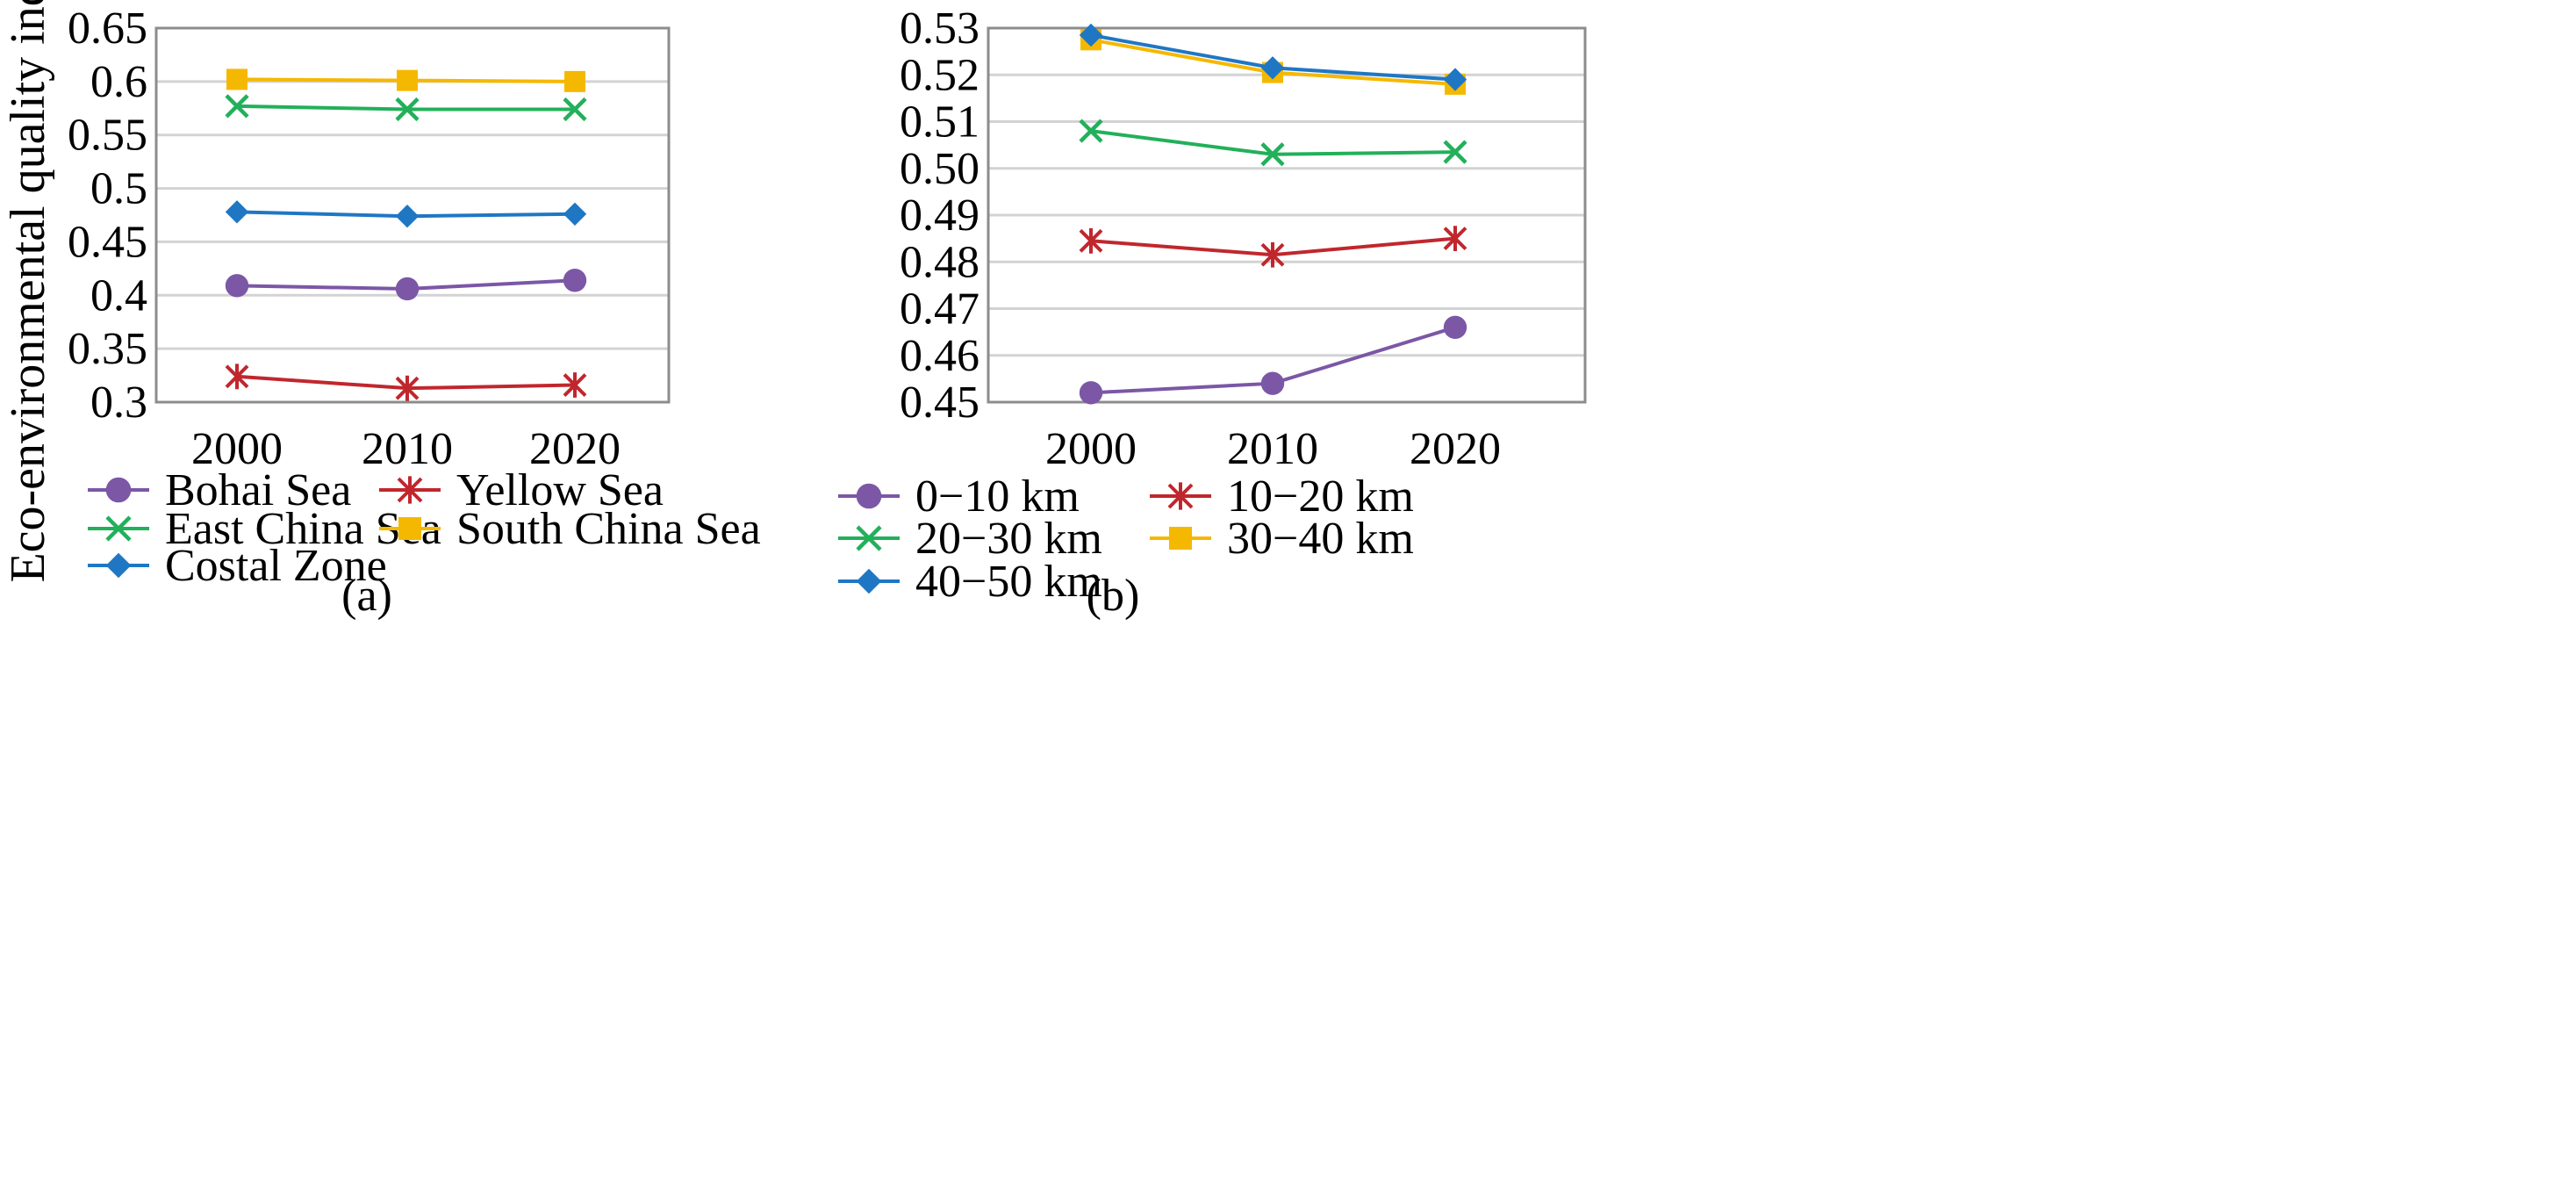  I want to click on series-south-china-sea, so click(405, 80).